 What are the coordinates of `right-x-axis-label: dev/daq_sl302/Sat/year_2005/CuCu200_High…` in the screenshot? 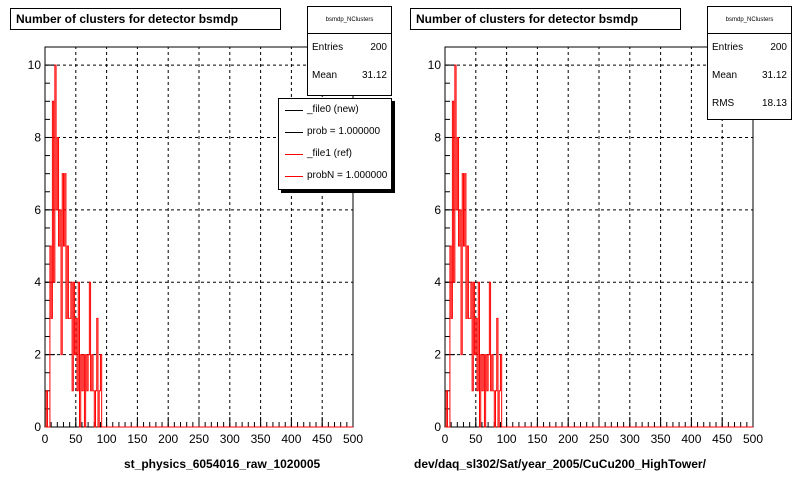 It's located at (560, 464).